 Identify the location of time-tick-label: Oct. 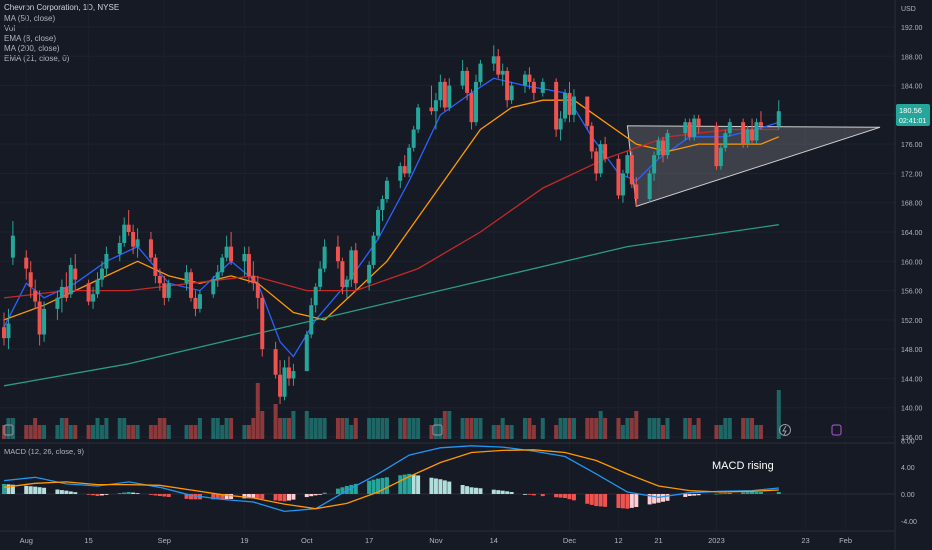
(307, 540).